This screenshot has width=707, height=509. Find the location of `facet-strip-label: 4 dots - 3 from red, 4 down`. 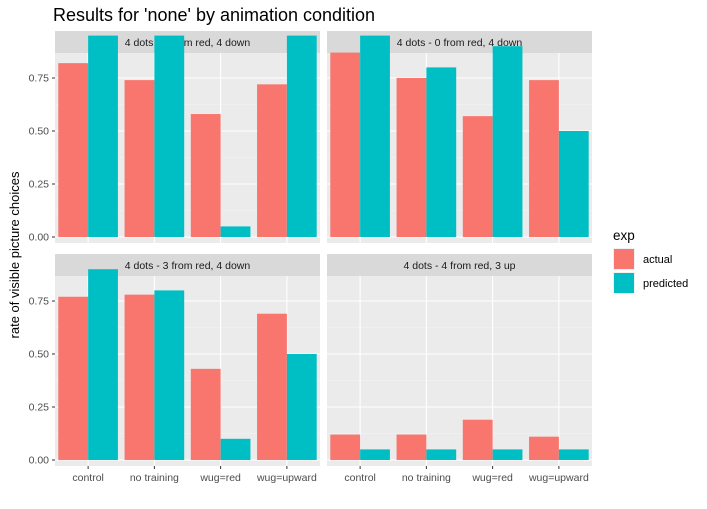

facet-strip-label: 4 dots - 3 from red, 4 down is located at coordinates (188, 266).